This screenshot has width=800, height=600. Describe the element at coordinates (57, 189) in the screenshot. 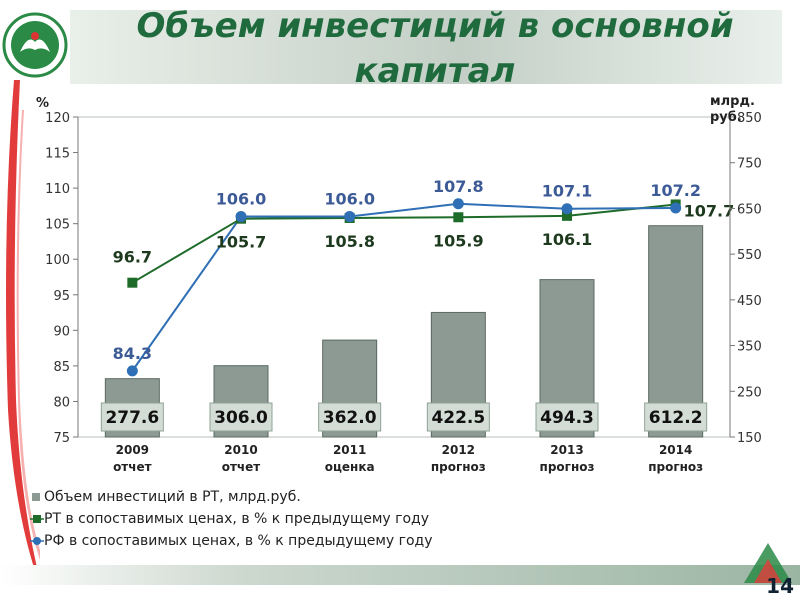

I see `left-tick-label: 110` at that location.